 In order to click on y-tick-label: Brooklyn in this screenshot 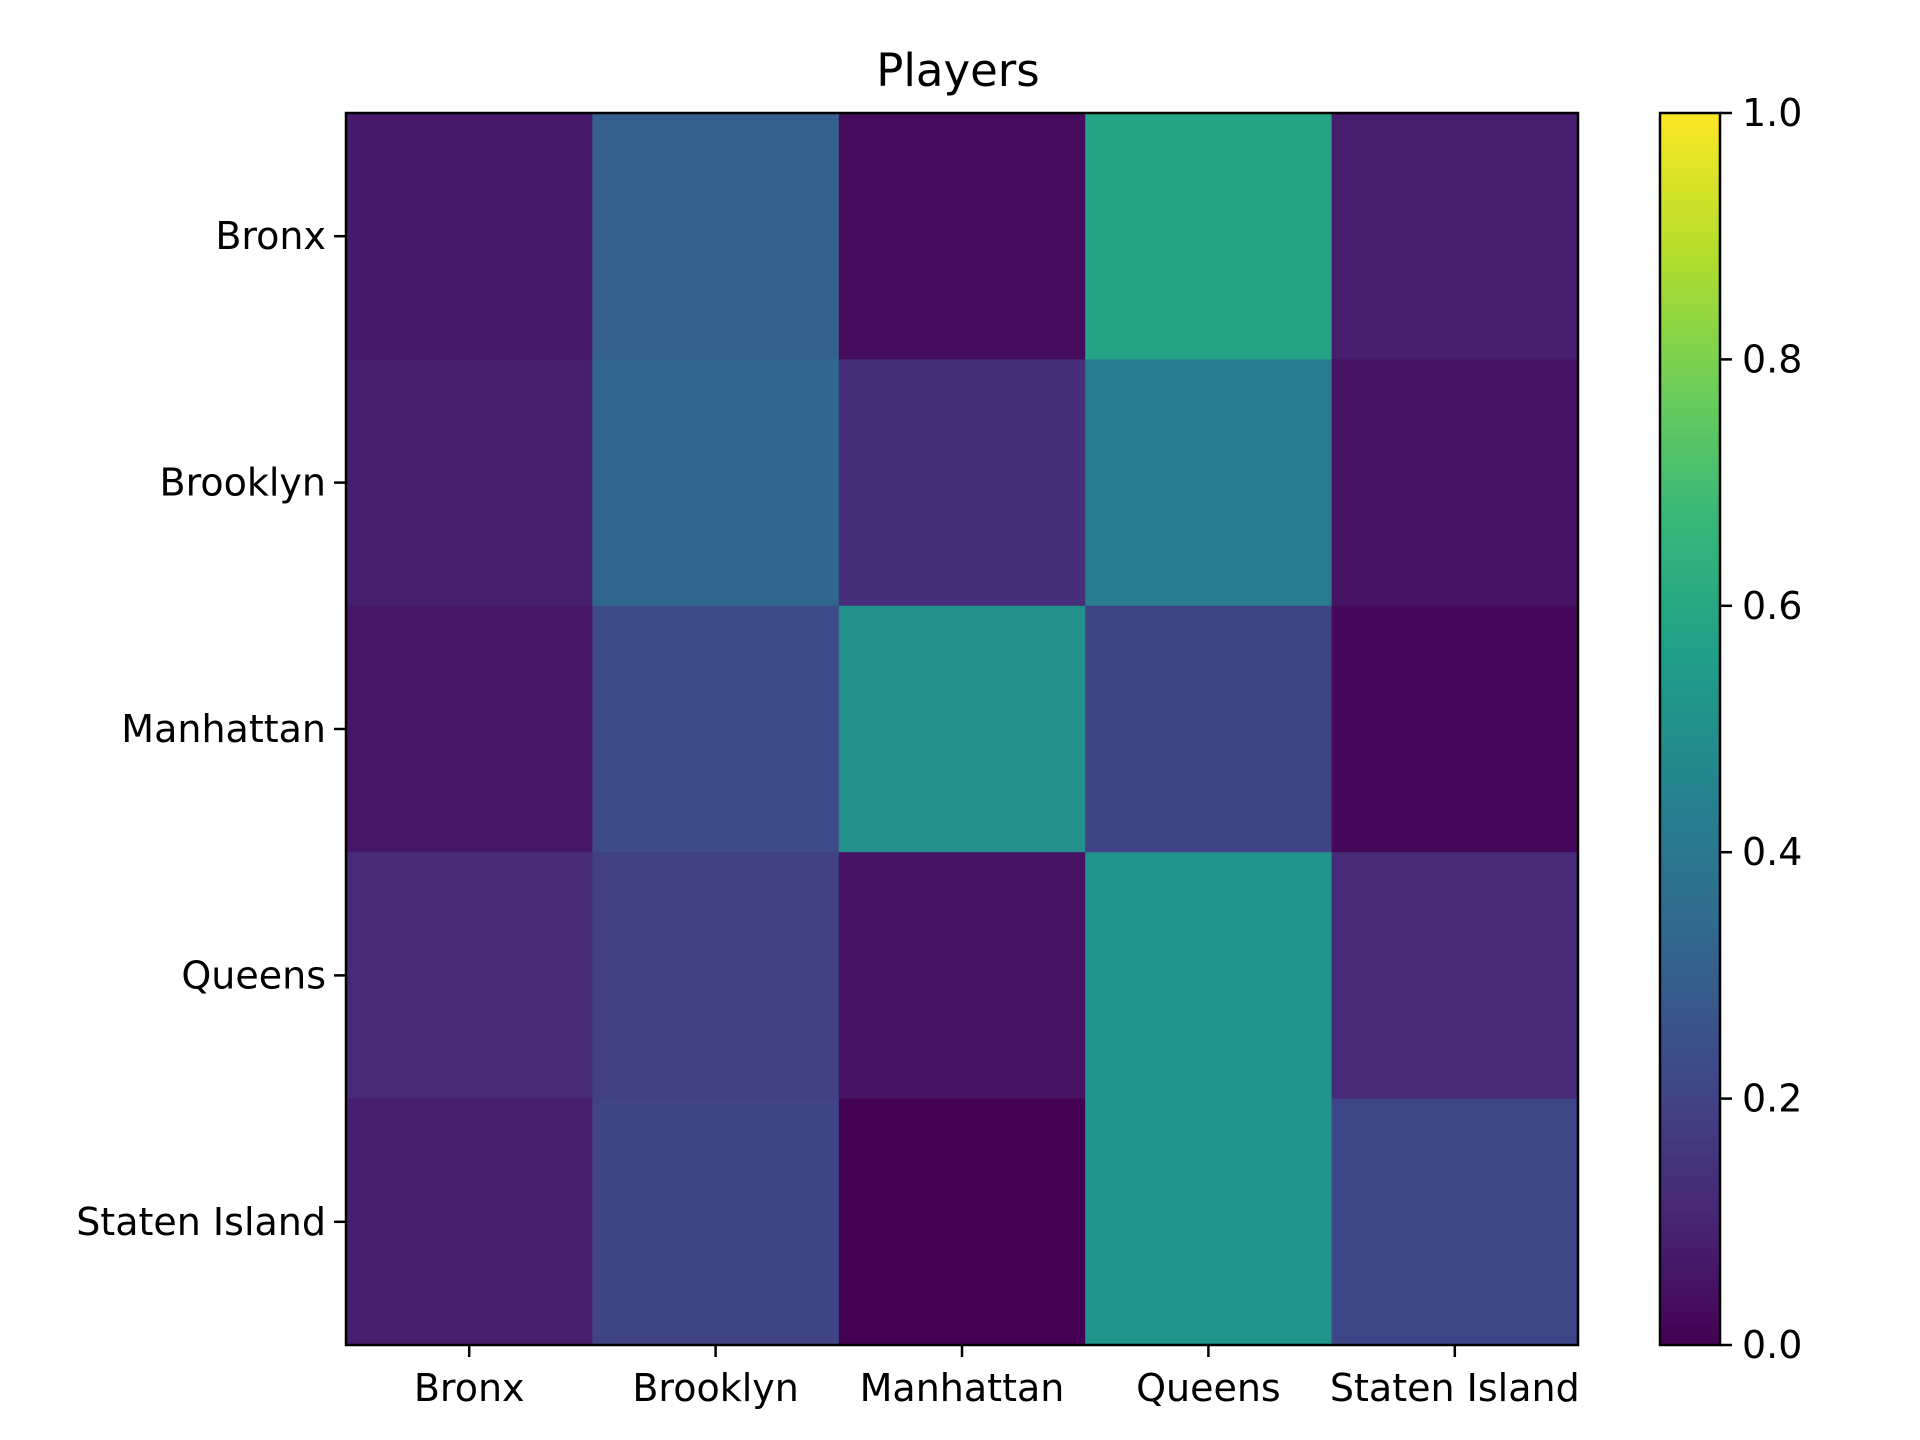, I will do `click(243, 483)`.